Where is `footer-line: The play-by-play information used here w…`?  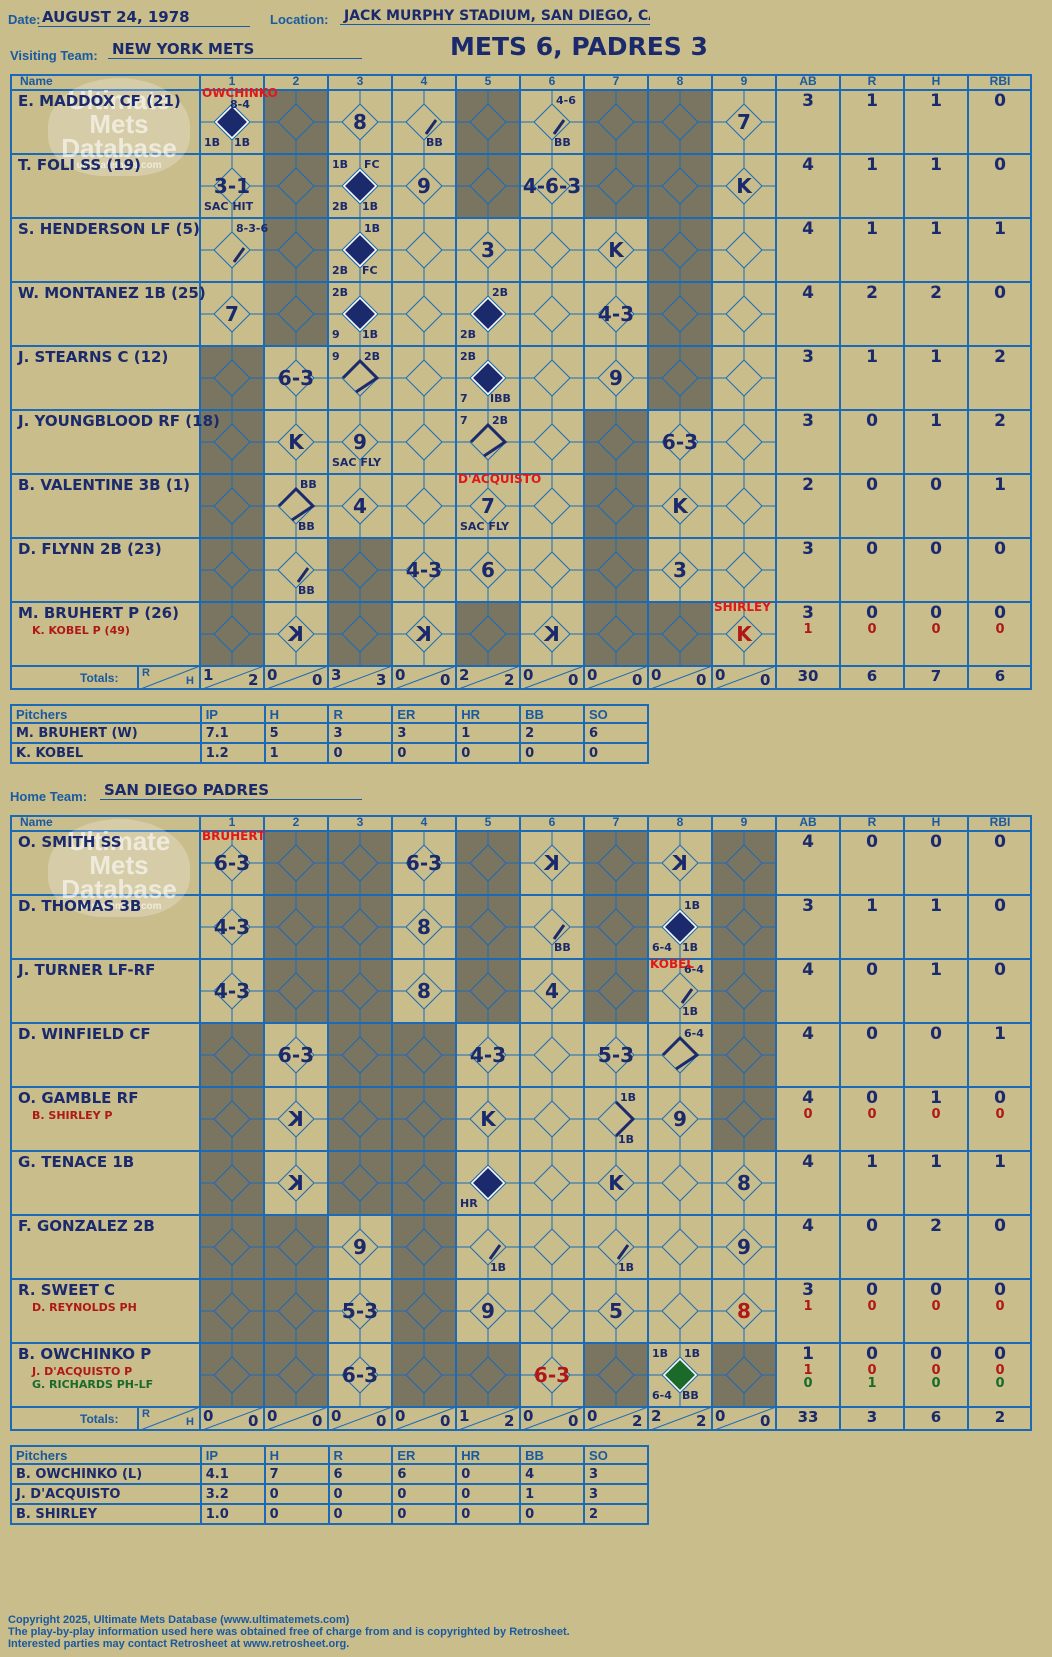
footer-line: The play-by-play information used here w… is located at coordinates (289, 1632).